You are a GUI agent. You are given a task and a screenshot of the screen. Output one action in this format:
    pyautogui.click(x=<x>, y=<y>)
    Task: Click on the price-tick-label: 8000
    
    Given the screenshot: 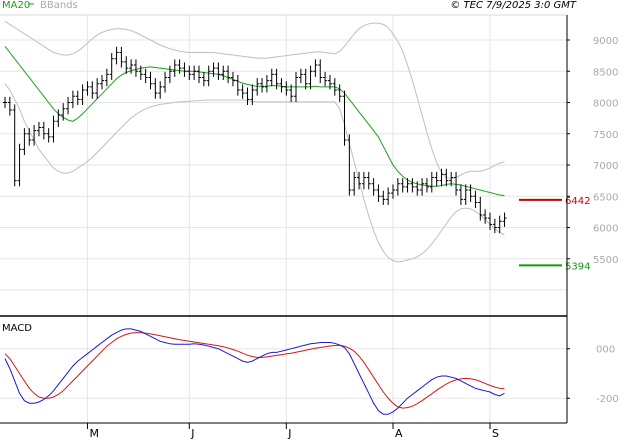 What is the action you would take?
    pyautogui.click(x=605, y=104)
    